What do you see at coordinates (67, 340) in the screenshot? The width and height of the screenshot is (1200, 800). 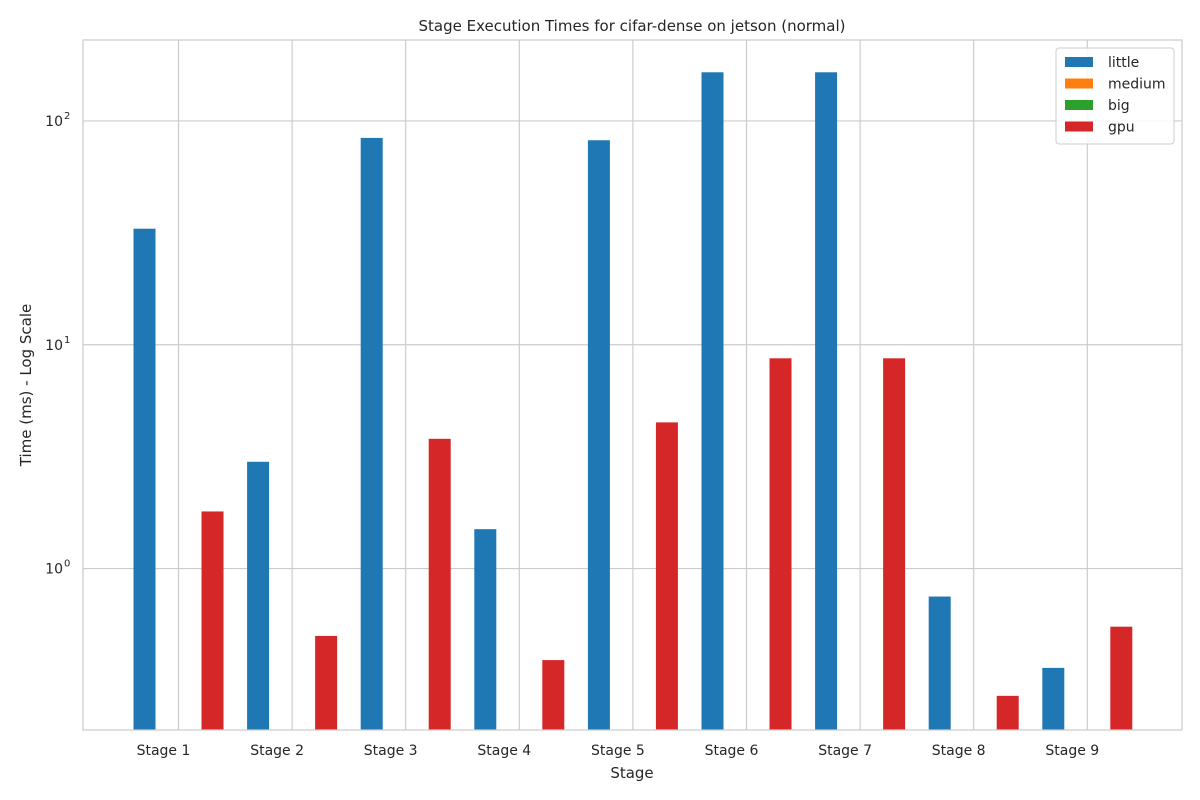 I see `y-tick-exponent: 1` at bounding box center [67, 340].